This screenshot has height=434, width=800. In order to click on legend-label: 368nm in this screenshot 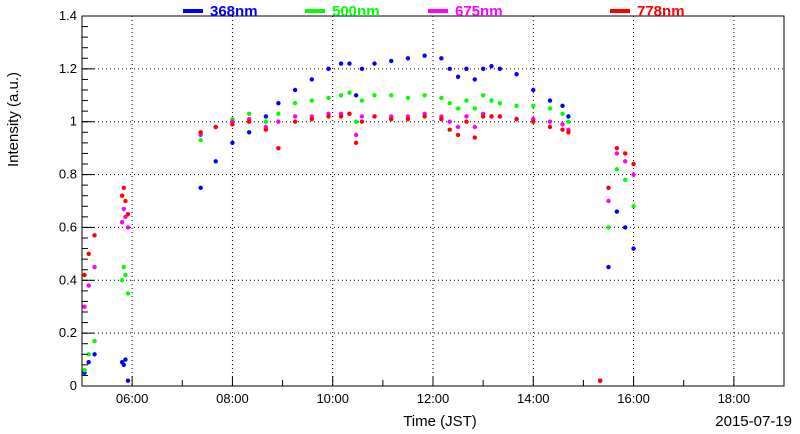, I will do `click(234, 11)`.